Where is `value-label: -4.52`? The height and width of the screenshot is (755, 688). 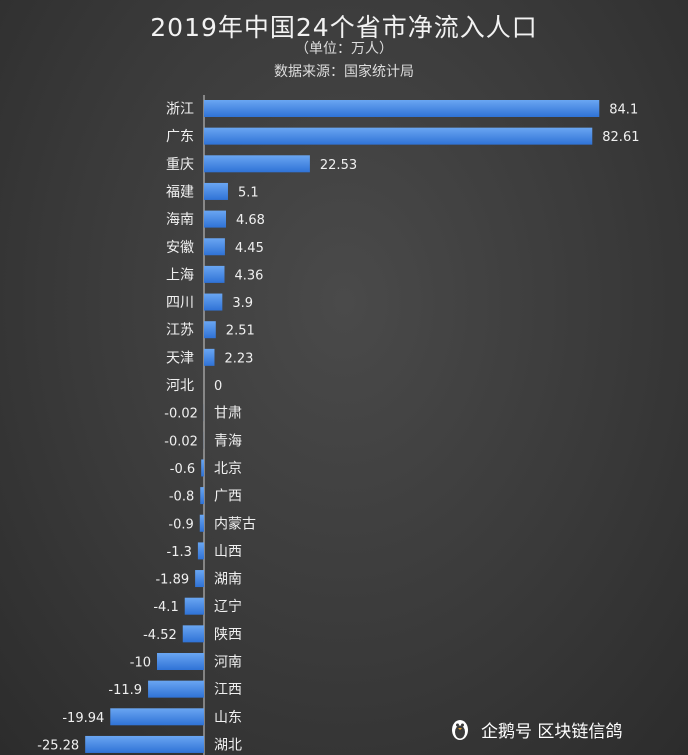
value-label: -4.52 is located at coordinates (160, 635).